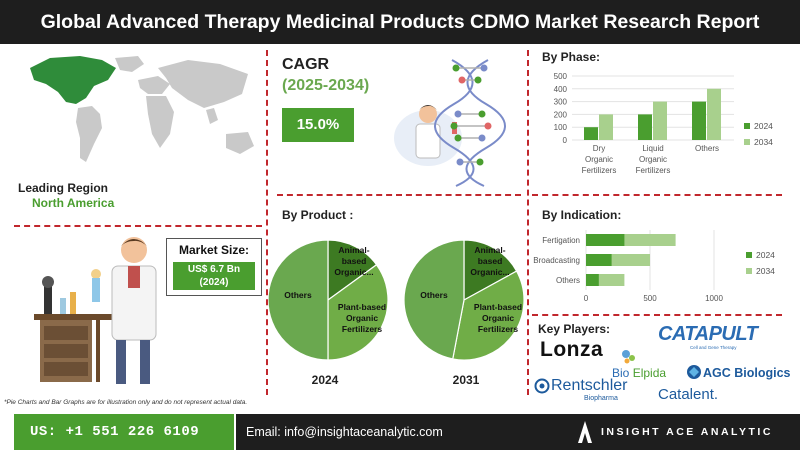 The image size is (800, 450). Describe the element at coordinates (95, 310) in the screenshot. I see `scientist-illustration` at that location.